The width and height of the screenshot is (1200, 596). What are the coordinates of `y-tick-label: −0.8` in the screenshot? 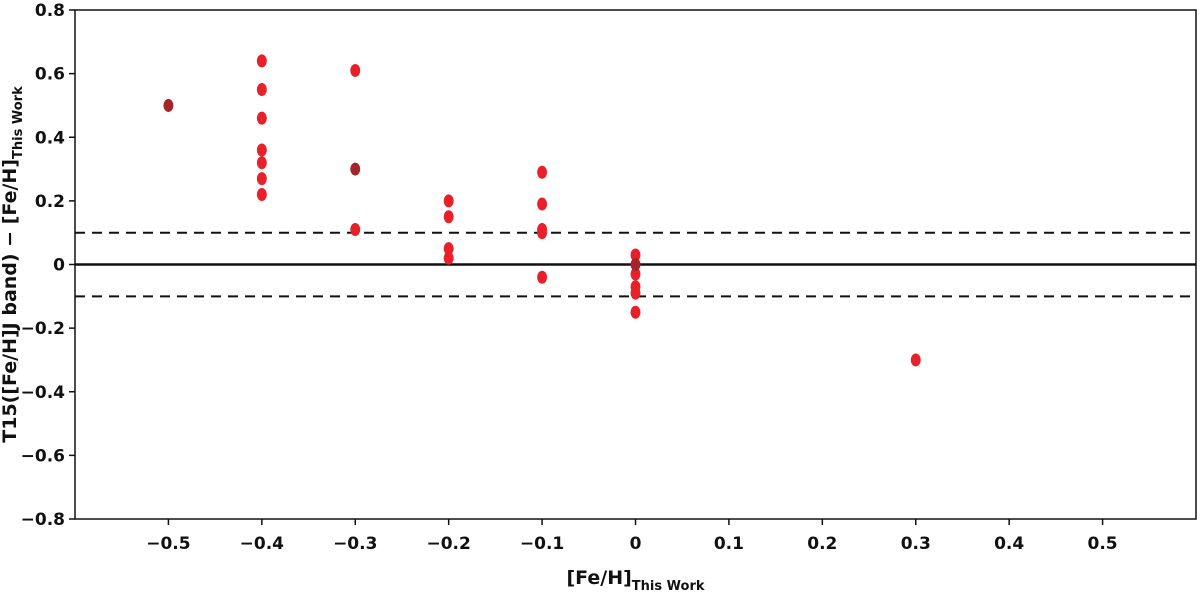 It's located at (43, 520).